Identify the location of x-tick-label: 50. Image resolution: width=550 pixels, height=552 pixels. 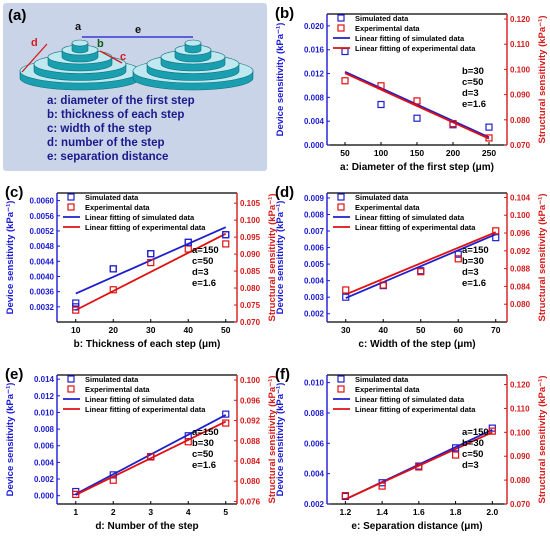
(345, 153).